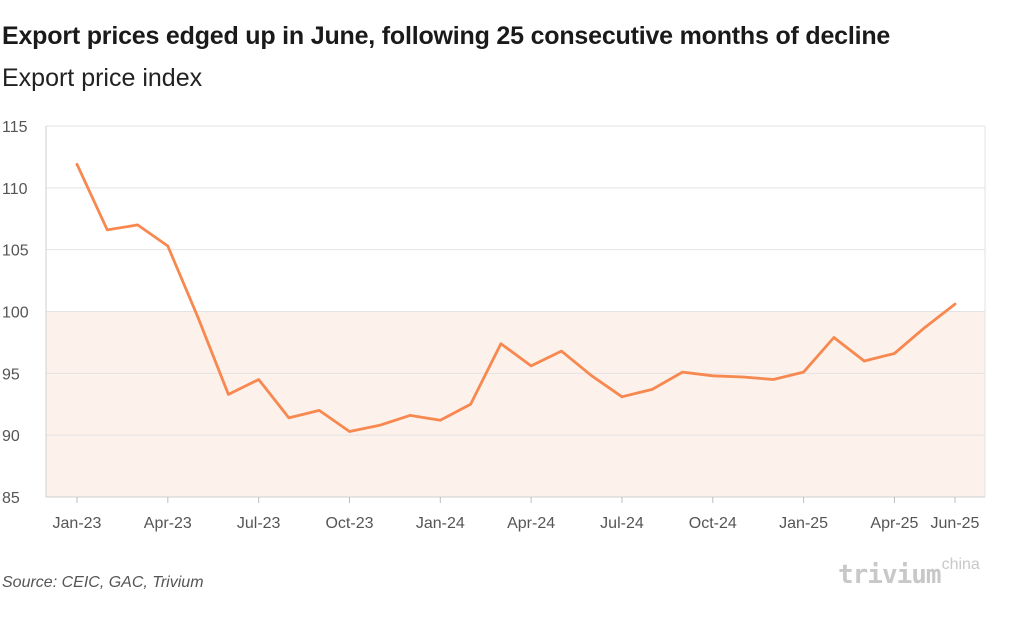 Image resolution: width=1024 pixels, height=624 pixels. What do you see at coordinates (713, 523) in the screenshot?
I see `x-tick-label-Oct-24: Oct-24` at bounding box center [713, 523].